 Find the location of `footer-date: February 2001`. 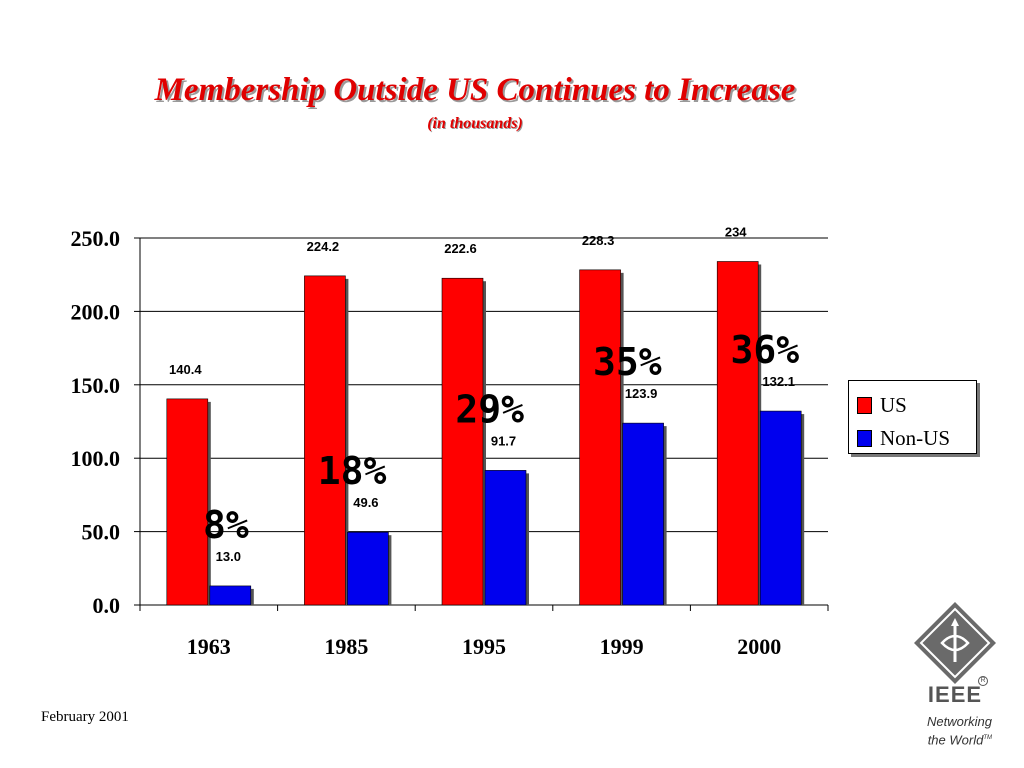

footer-date: February 2001 is located at coordinates (85, 717).